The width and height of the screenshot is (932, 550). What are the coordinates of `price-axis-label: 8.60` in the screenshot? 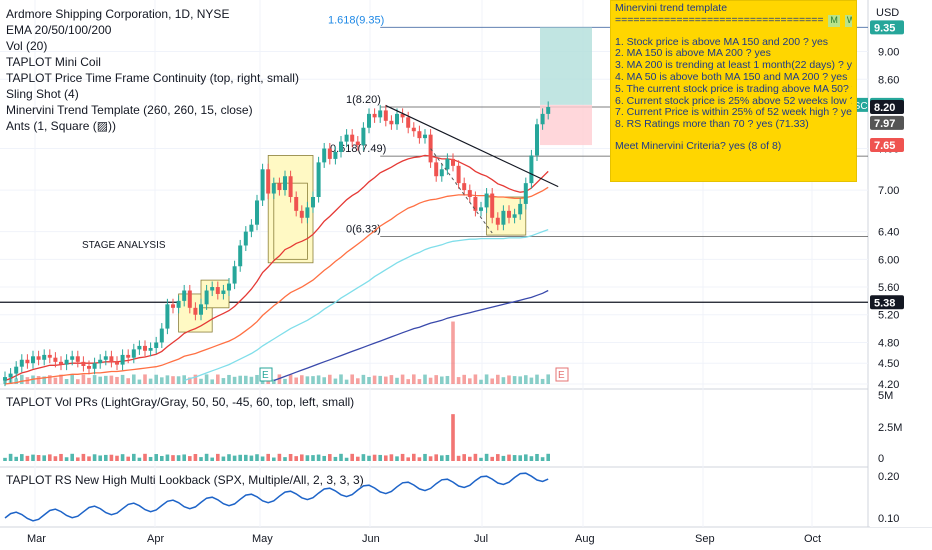 It's located at (888, 80).